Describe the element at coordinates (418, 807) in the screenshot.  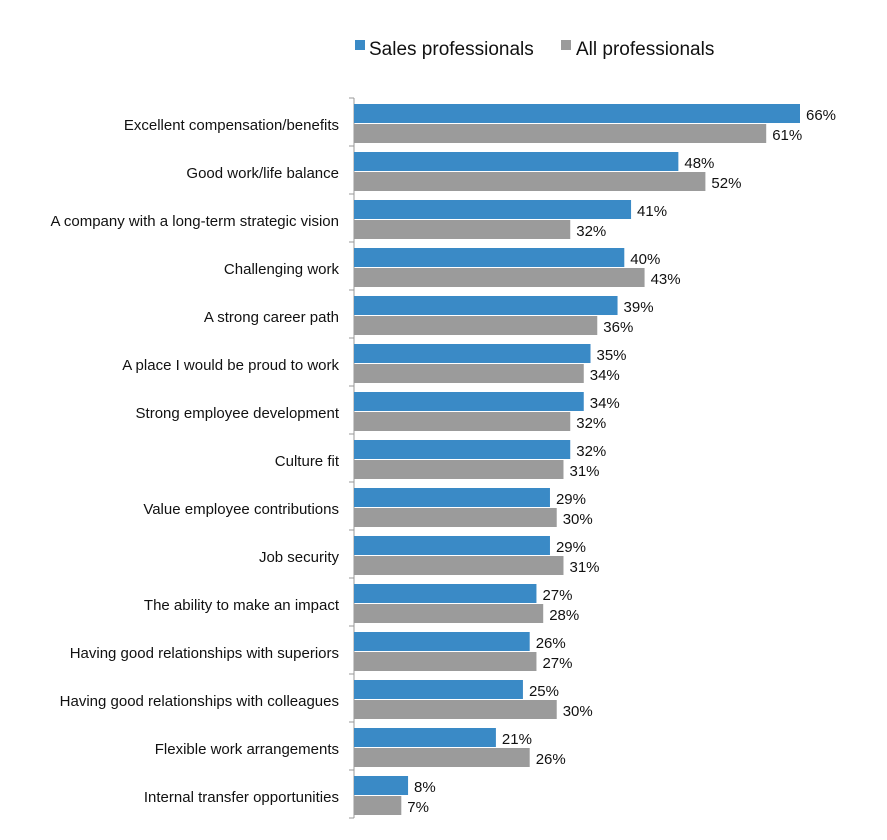
I see `data-label: 7%` at that location.